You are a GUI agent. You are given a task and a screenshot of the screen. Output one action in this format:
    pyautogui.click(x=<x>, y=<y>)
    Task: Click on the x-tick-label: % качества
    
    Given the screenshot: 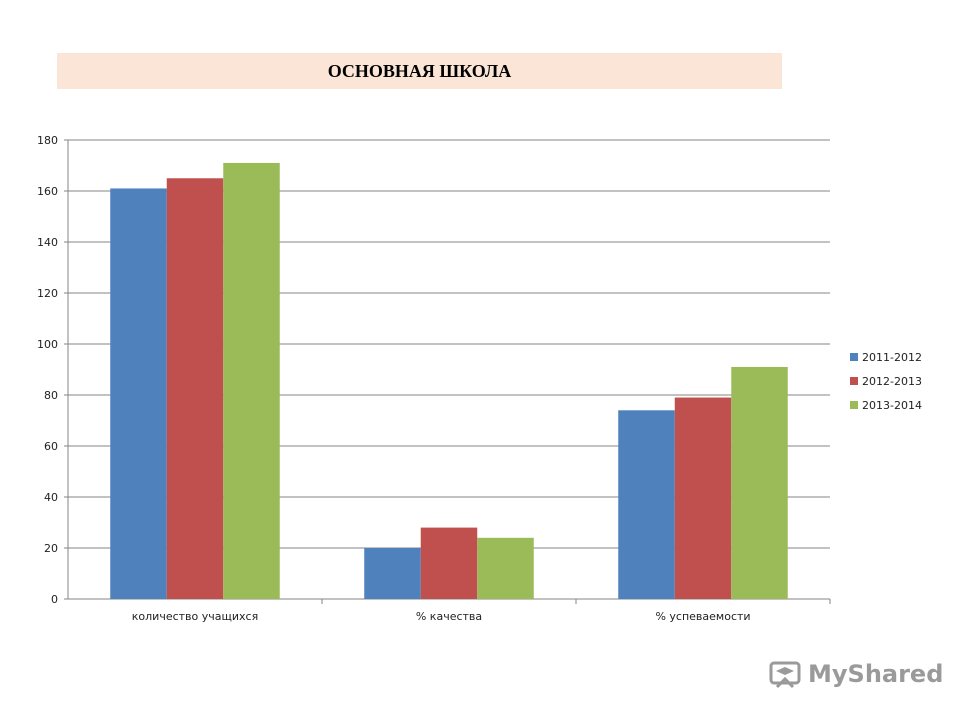 What is the action you would take?
    pyautogui.click(x=449, y=616)
    